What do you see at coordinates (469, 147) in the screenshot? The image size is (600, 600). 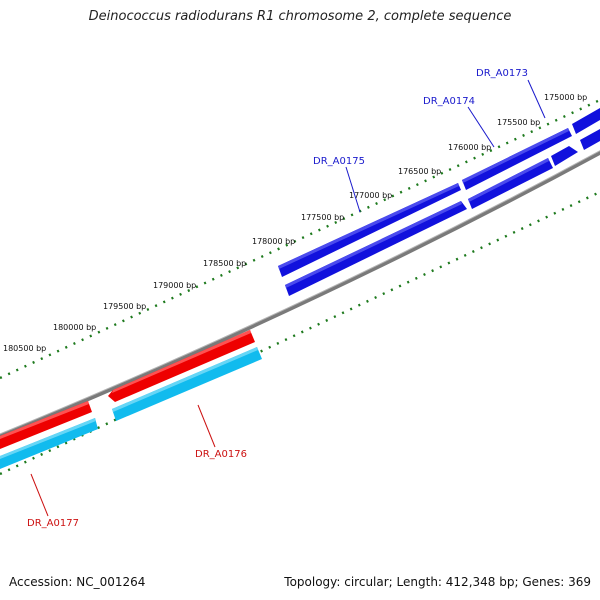 I see `scale-label: 176000 bp` at bounding box center [469, 147].